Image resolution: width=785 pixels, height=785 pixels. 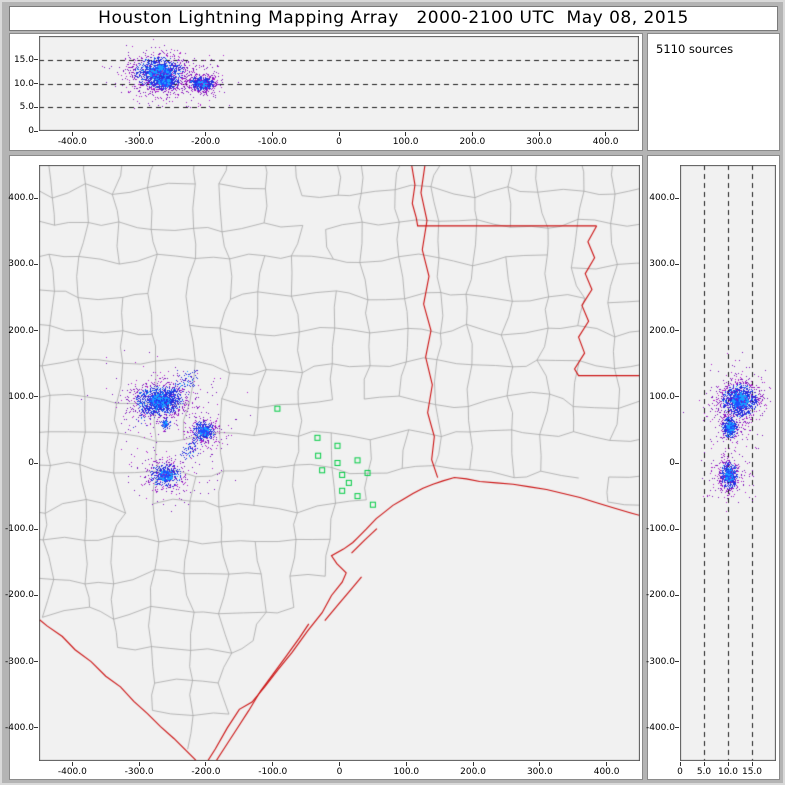 What do you see at coordinates (713, 92) in the screenshot?
I see `info-panel: 5110 sources` at bounding box center [713, 92].